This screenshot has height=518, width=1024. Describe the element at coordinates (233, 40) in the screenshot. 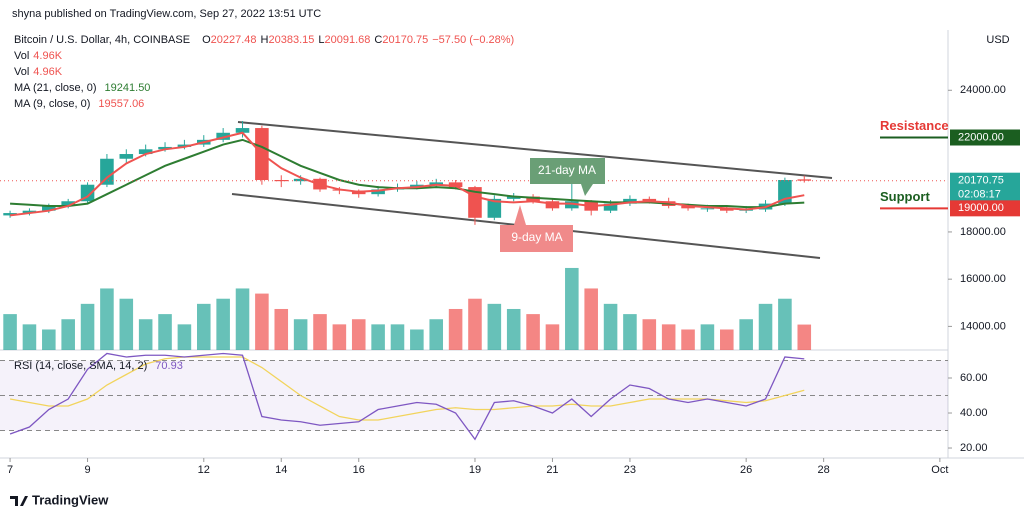

I see `ohlc-value: 20227.48` at that location.